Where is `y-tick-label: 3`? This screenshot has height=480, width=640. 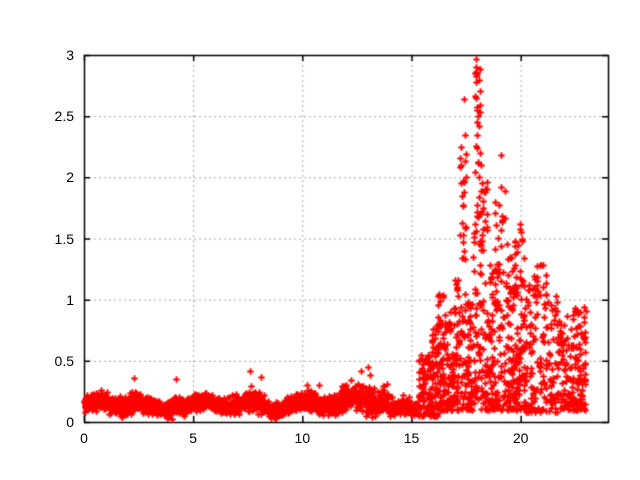 y-tick-label: 3 is located at coordinates (70, 55).